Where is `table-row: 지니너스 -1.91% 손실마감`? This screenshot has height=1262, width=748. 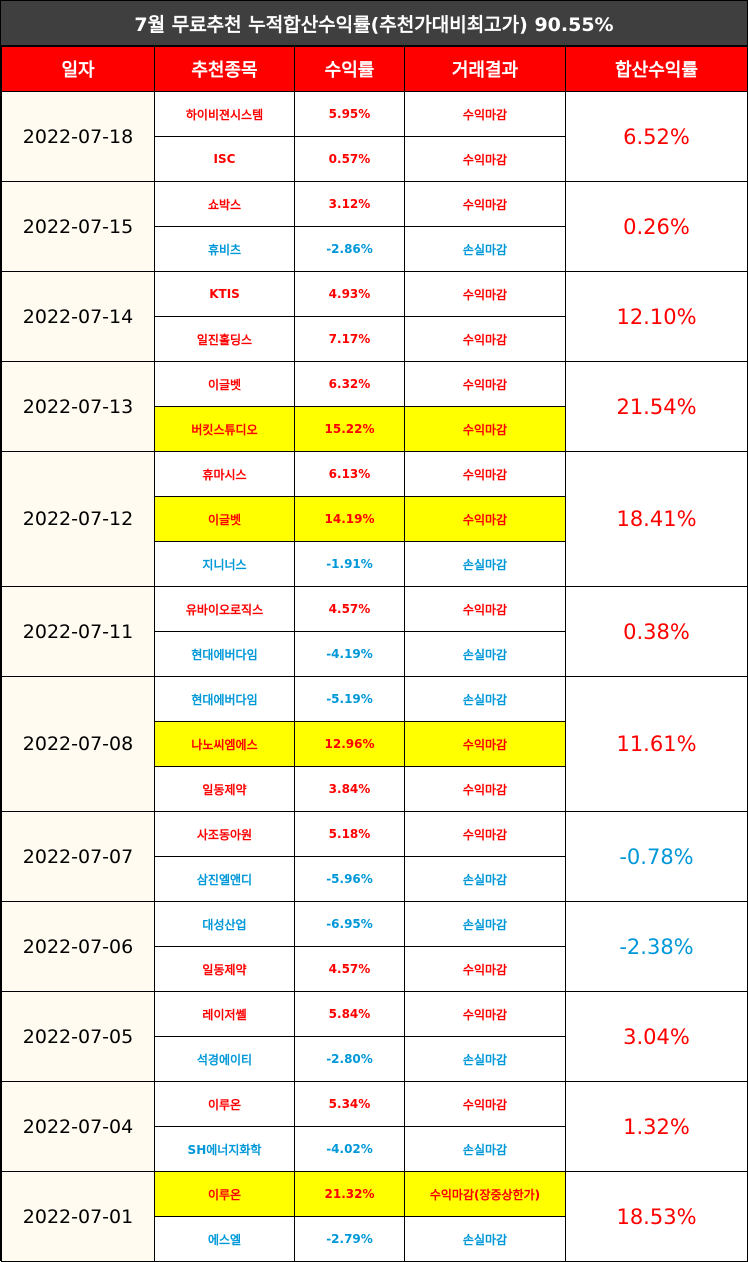 table-row: 지니너스 -1.91% 손실마감 is located at coordinates (375, 564).